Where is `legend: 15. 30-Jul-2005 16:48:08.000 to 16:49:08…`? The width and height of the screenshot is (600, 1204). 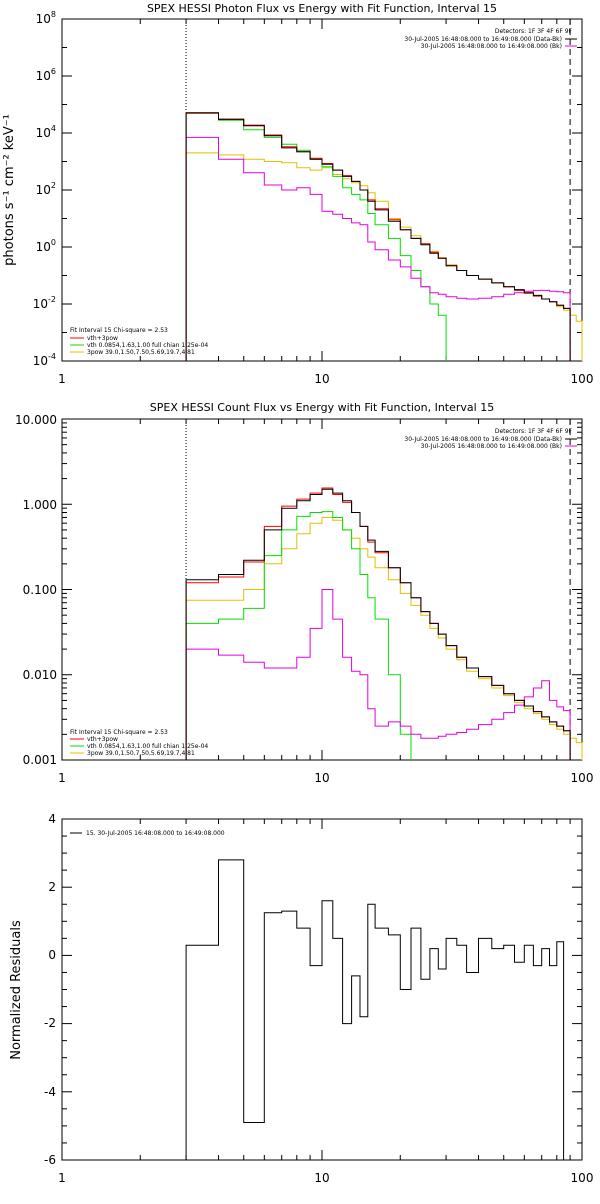
legend: 15. 30-Jul-2005 16:48:08.000 to 16:49:08… is located at coordinates (147, 833).